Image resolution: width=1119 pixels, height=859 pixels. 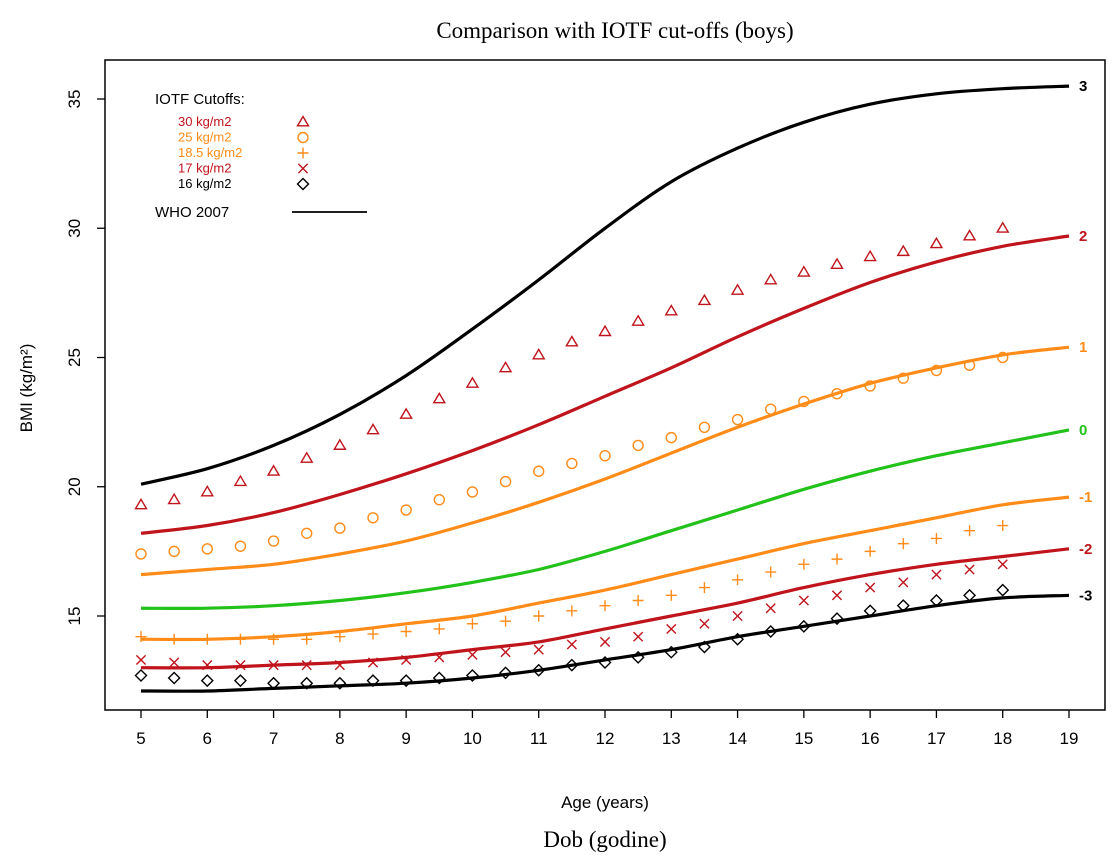 I want to click on legend-item-label: 25 kg/m2, so click(x=204, y=137).